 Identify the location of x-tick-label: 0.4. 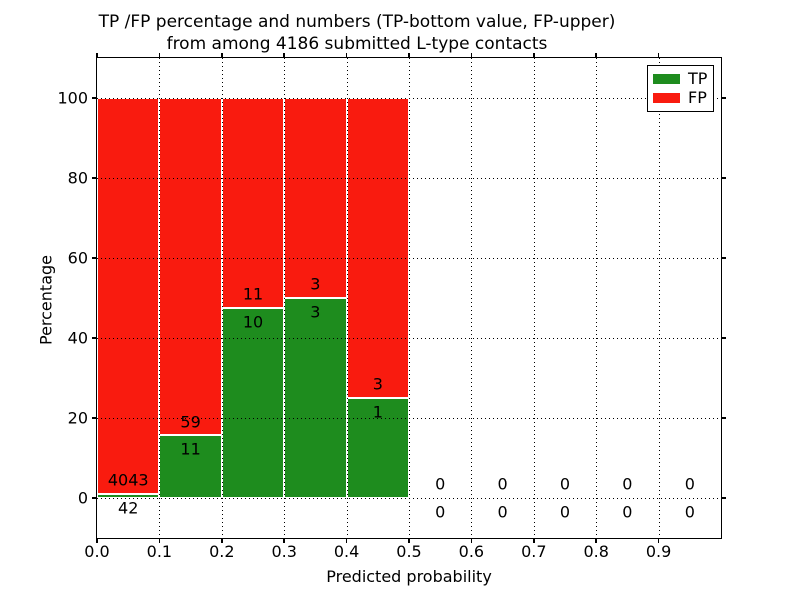
(346, 551).